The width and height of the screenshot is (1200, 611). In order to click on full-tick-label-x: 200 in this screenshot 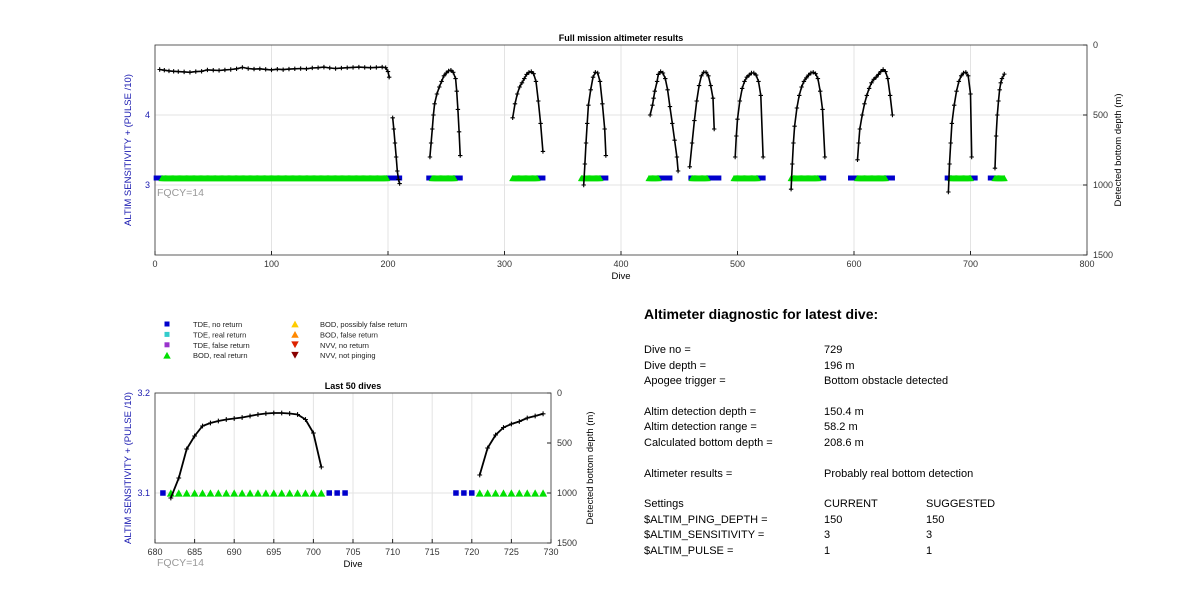, I will do `click(387, 264)`.